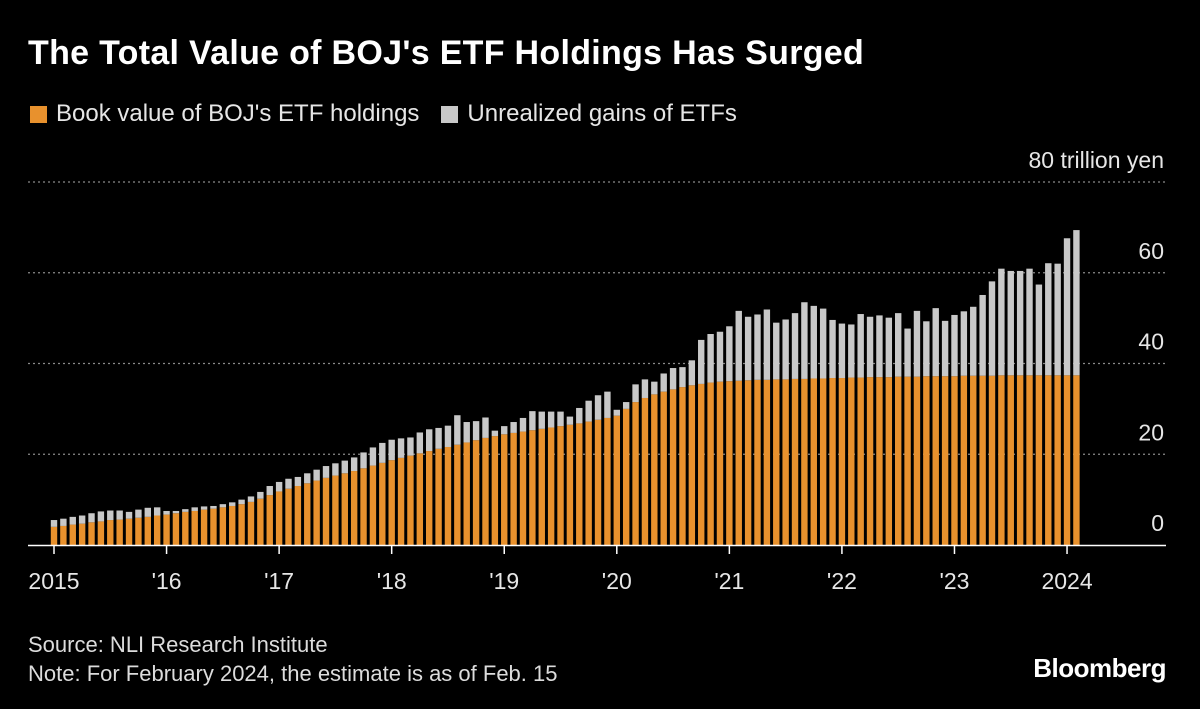  Describe the element at coordinates (504, 581) in the screenshot. I see `x-tick-label-48: '19` at that location.